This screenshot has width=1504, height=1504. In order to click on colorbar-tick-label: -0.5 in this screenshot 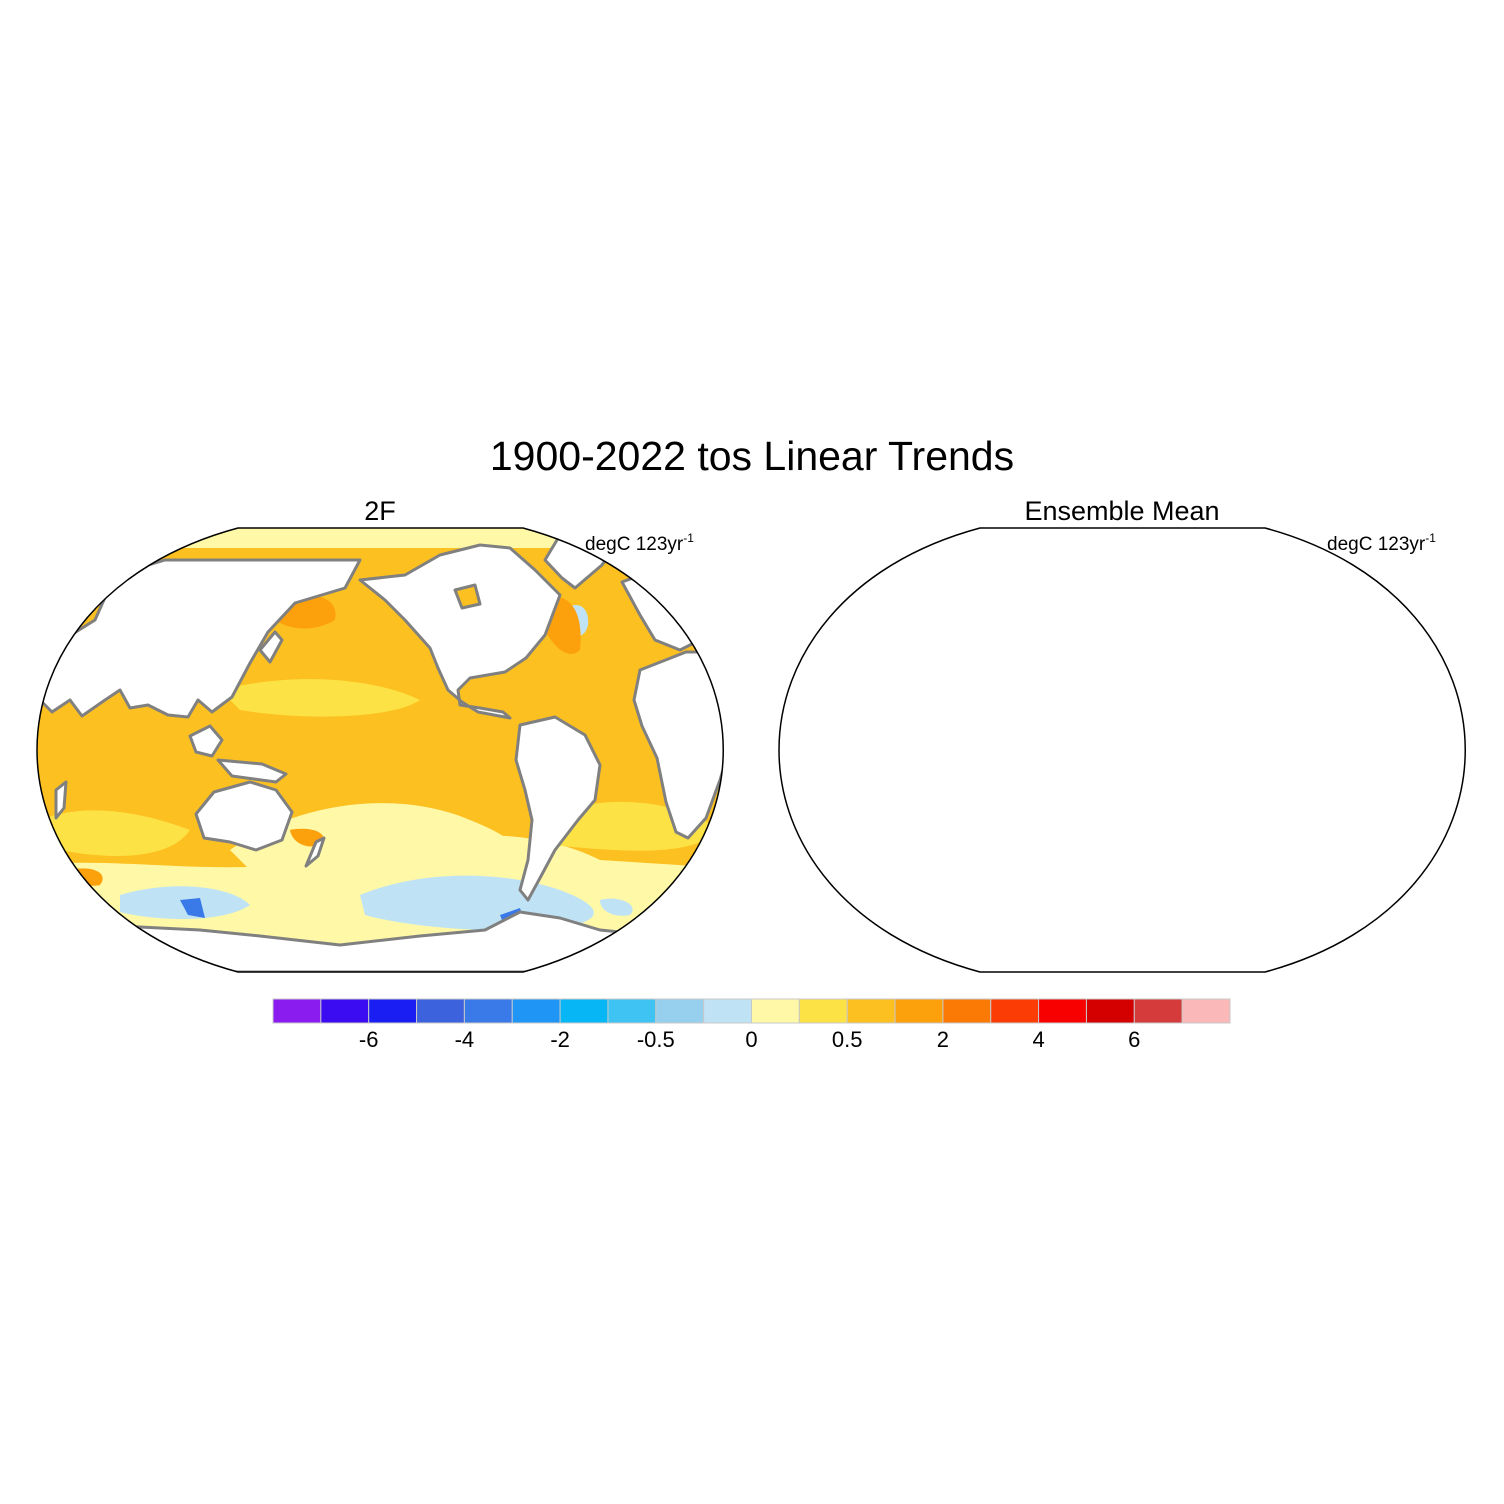, I will do `click(655, 1039)`.